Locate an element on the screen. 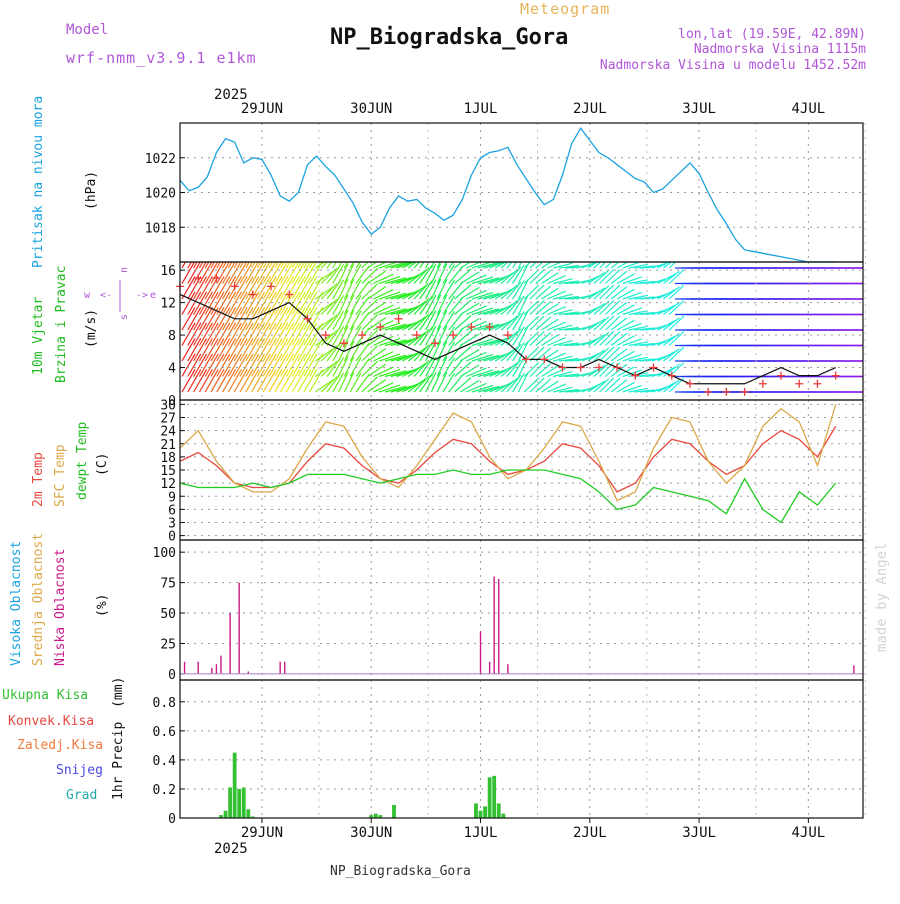 The width and height of the screenshot is (900, 904). wind-label-1: 10m Vjetar is located at coordinates (38, 336).